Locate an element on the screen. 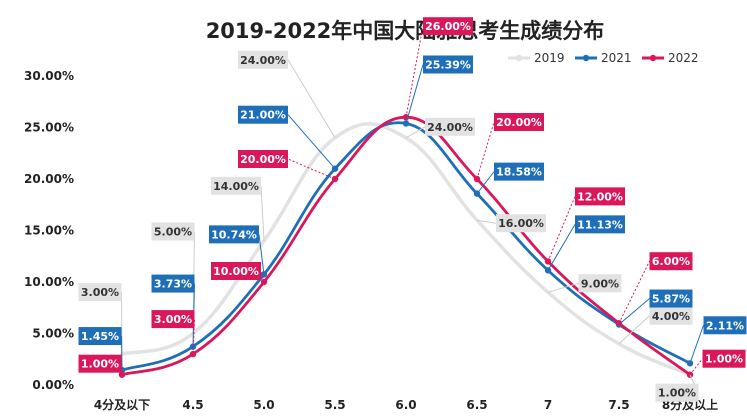 This screenshot has width=747, height=420. data-label-2019: 3.00% is located at coordinates (100, 292).